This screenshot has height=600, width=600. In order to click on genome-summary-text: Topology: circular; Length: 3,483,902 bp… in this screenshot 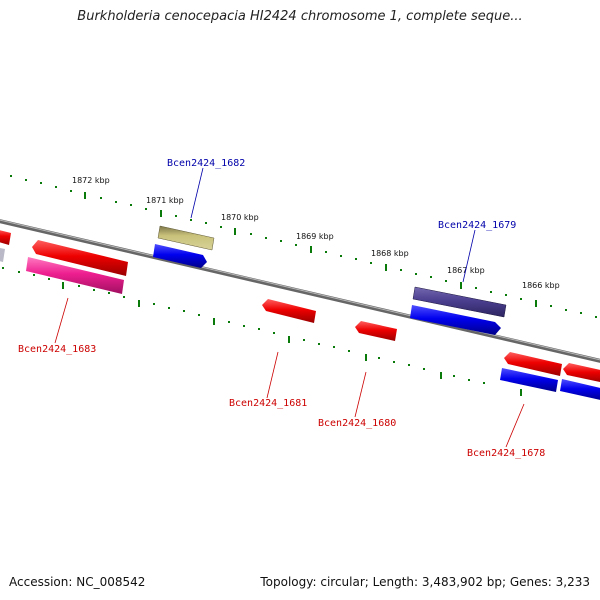, I will do `click(425, 582)`.